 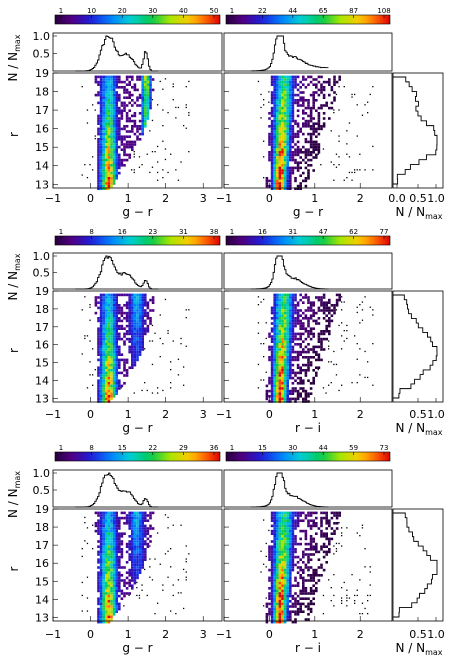 What do you see at coordinates (308, 19) in the screenshot?
I see `colorbar-gradient` at bounding box center [308, 19].